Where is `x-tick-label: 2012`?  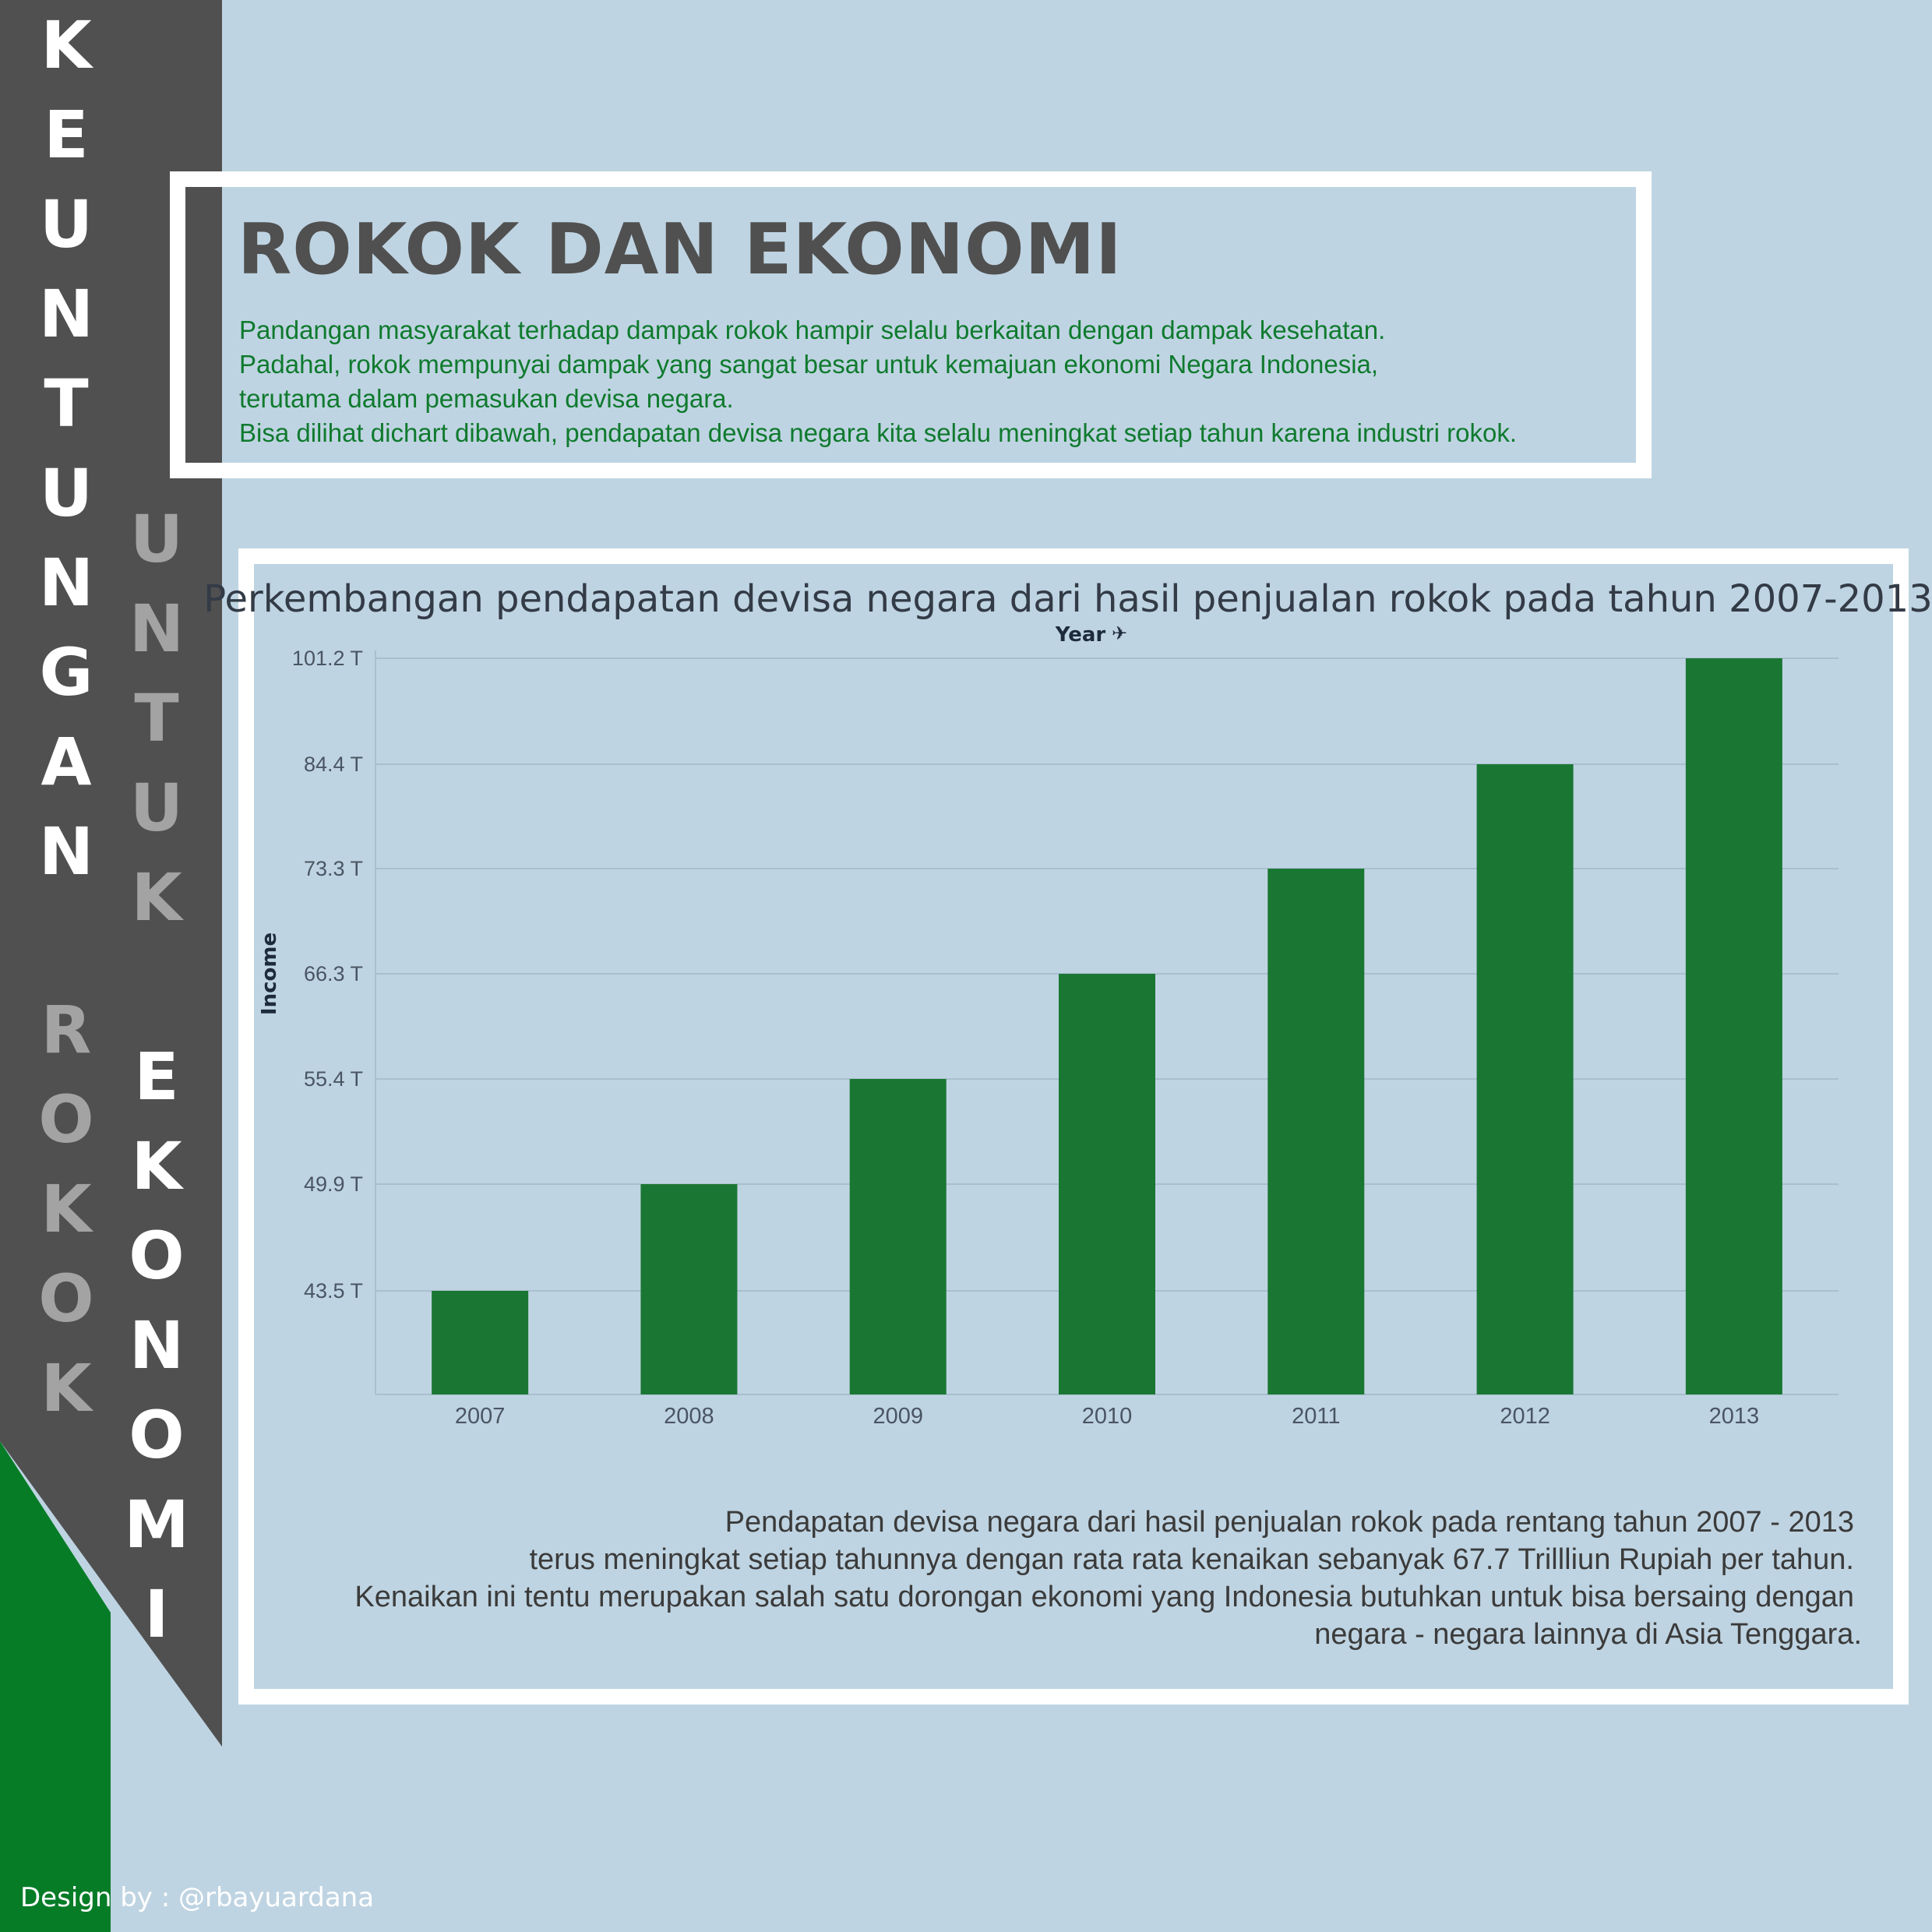
x-tick-label: 2012 is located at coordinates (1525, 1417).